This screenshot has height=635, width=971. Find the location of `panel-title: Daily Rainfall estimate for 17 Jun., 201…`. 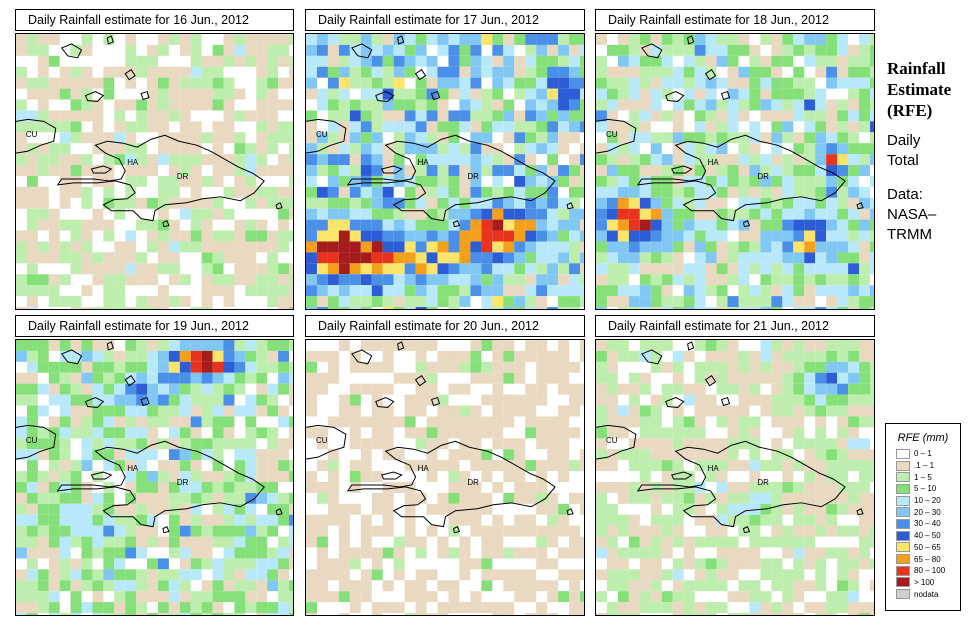

panel-title: Daily Rainfall estimate for 17 Jun., 201… is located at coordinates (445, 20).